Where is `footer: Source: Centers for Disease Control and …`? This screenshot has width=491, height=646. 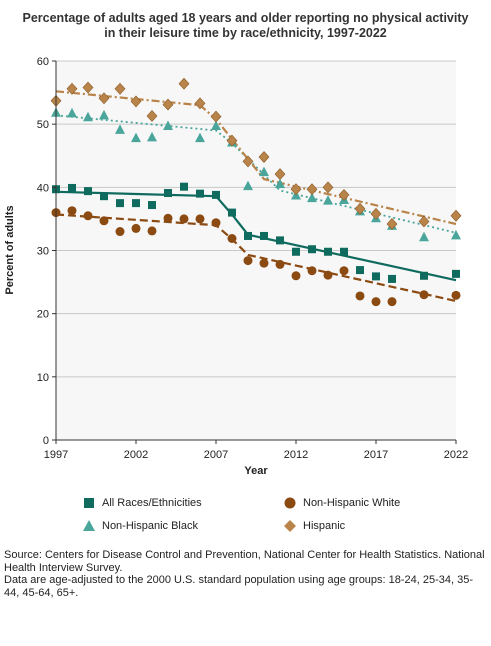
footer: Source: Centers for Disease Control and … is located at coordinates (245, 574).